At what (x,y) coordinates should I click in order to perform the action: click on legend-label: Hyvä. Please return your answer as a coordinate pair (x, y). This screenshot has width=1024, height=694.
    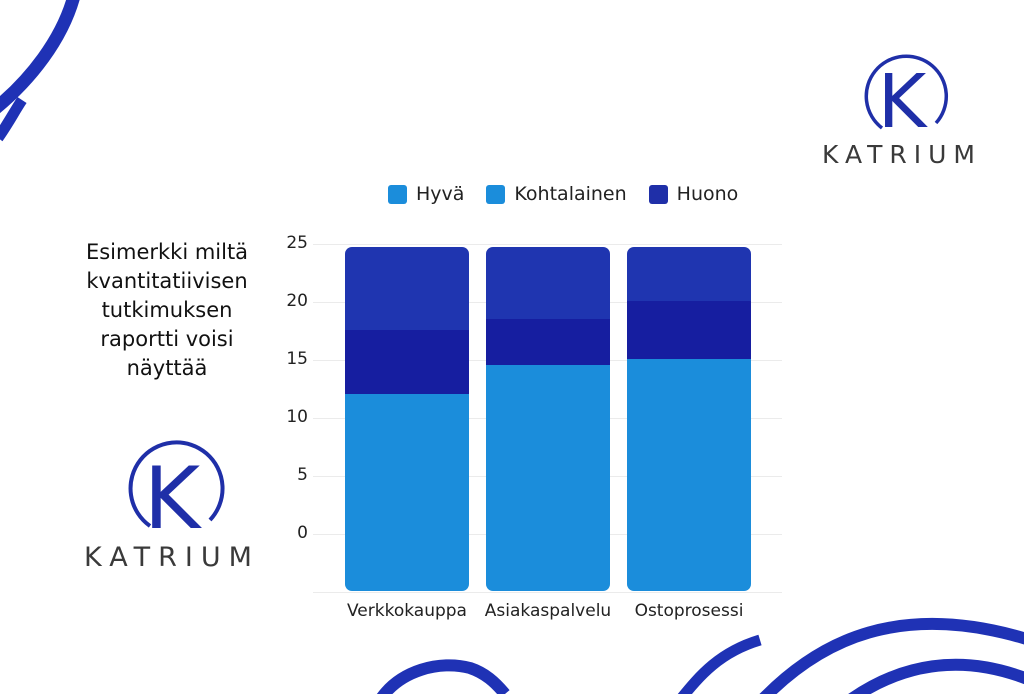
    Looking at the image, I should click on (440, 194).